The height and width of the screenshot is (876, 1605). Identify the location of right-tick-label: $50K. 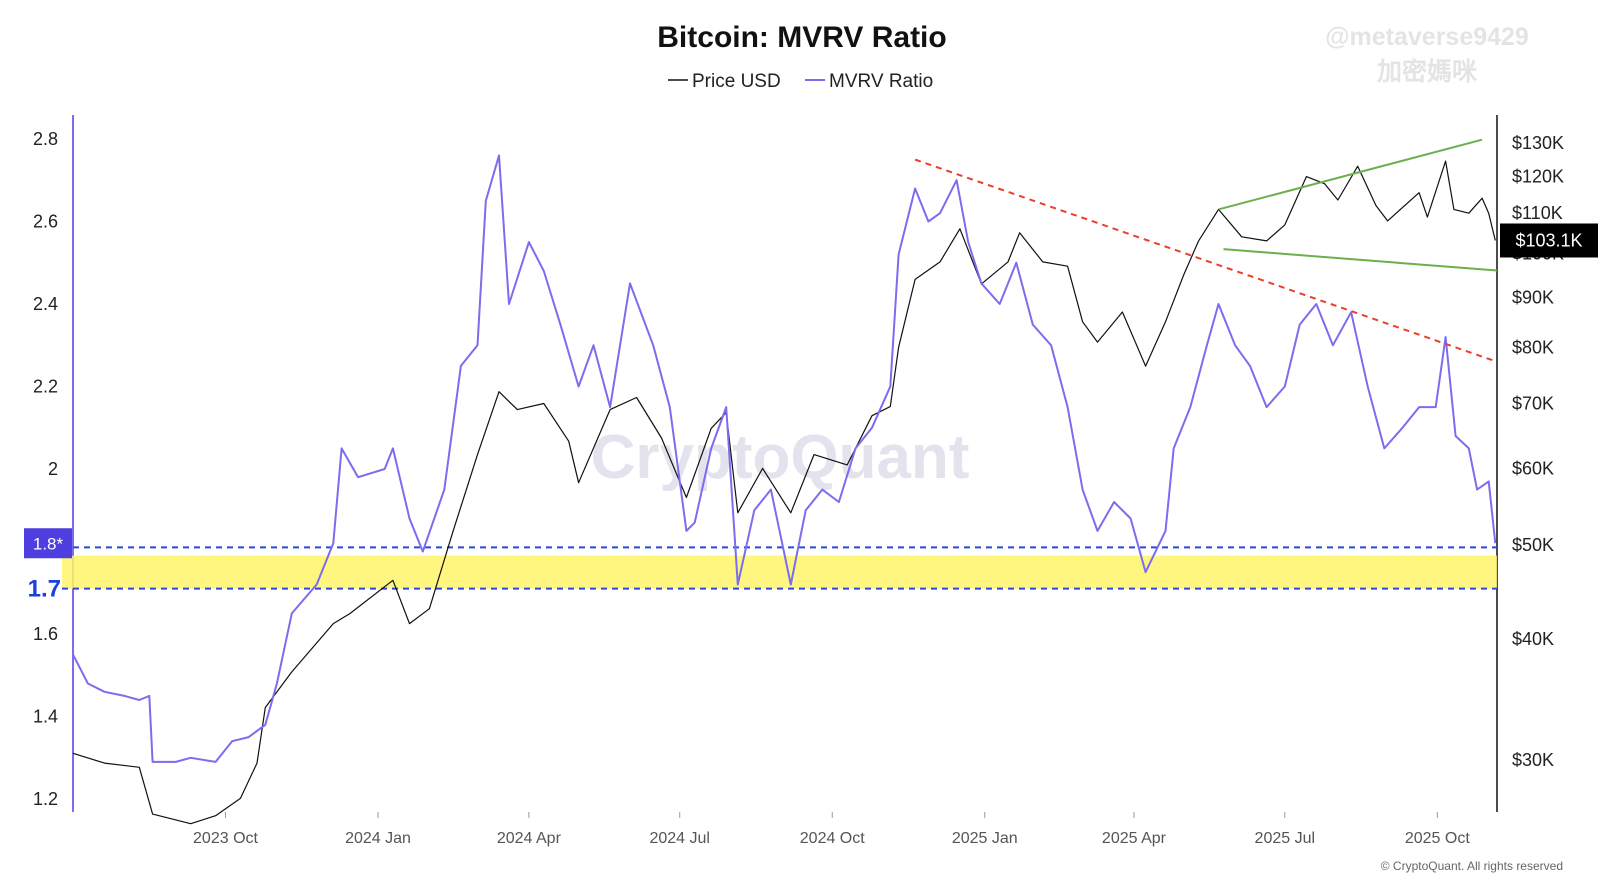
(1533, 545).